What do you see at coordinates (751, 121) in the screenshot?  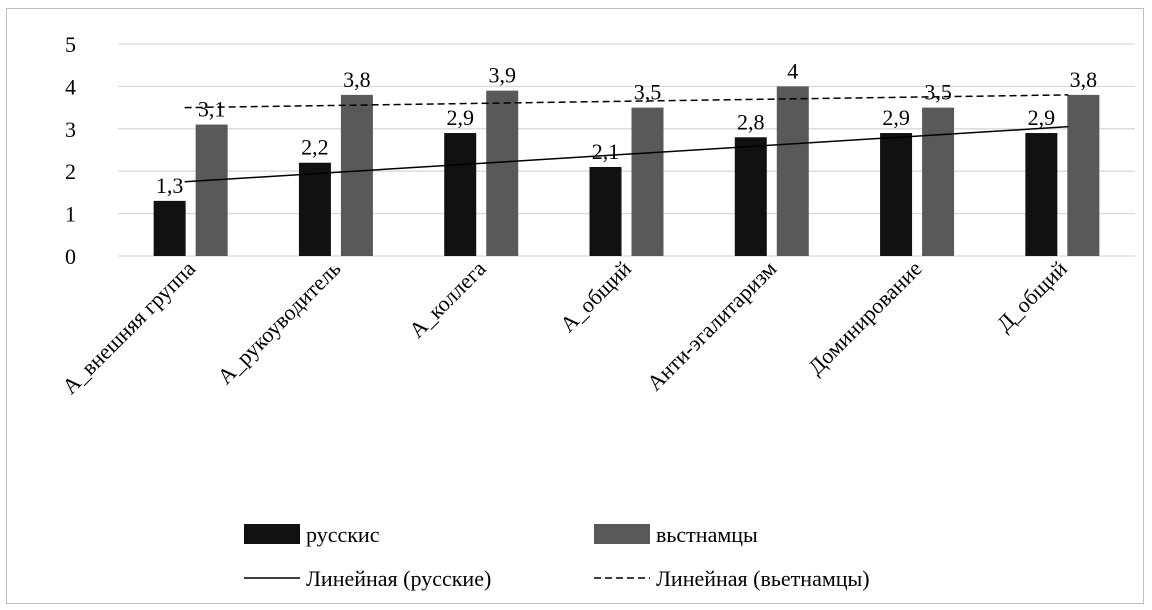 I see `data-label: 2,8` at bounding box center [751, 121].